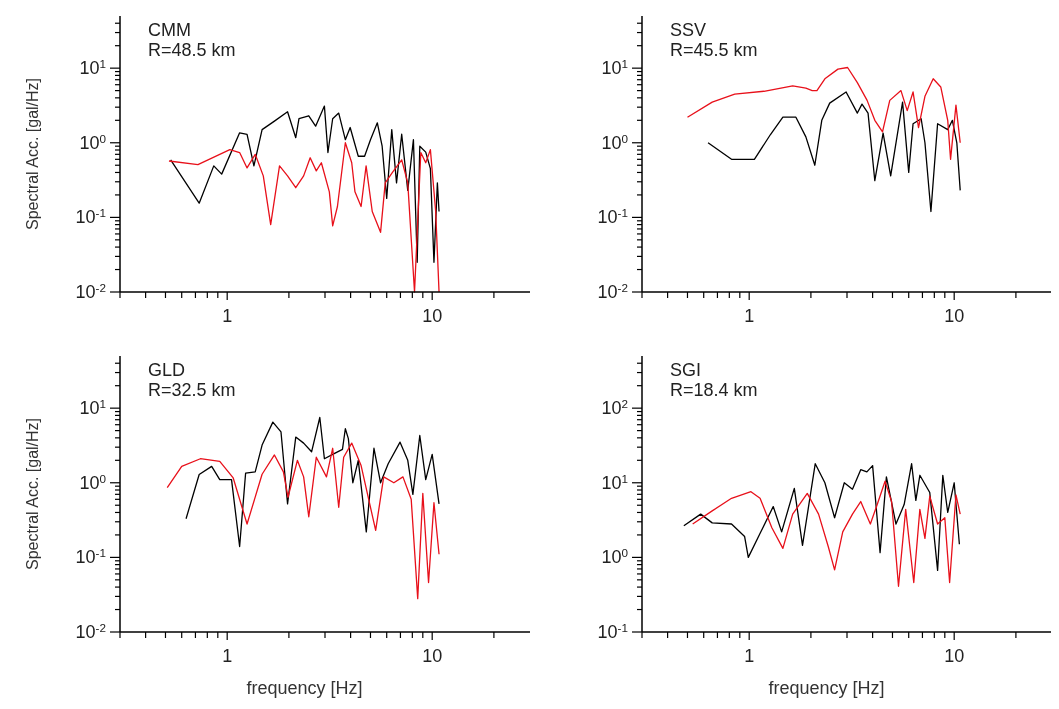 The image size is (1059, 709). I want to click on annotation: R=45.5 km, so click(714, 50).